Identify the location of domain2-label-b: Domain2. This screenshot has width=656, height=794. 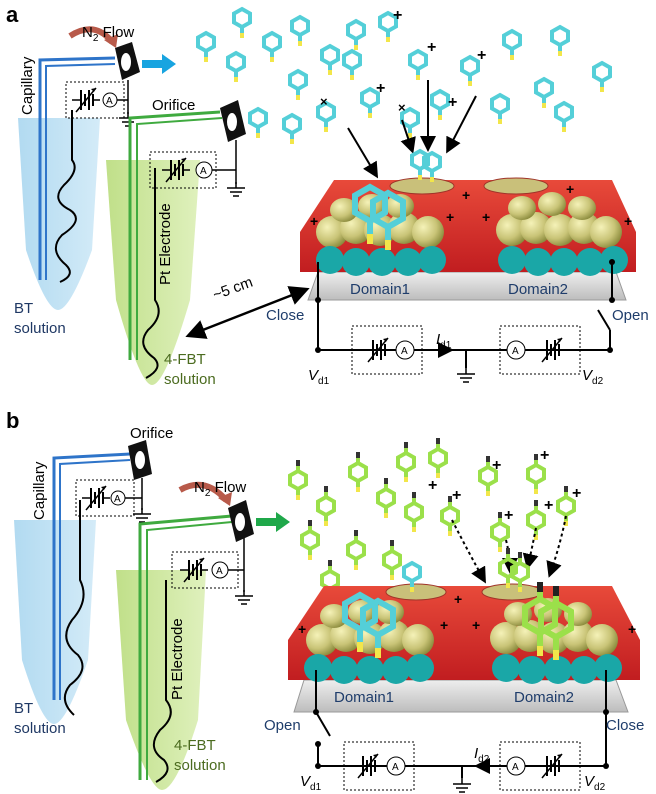
(544, 697).